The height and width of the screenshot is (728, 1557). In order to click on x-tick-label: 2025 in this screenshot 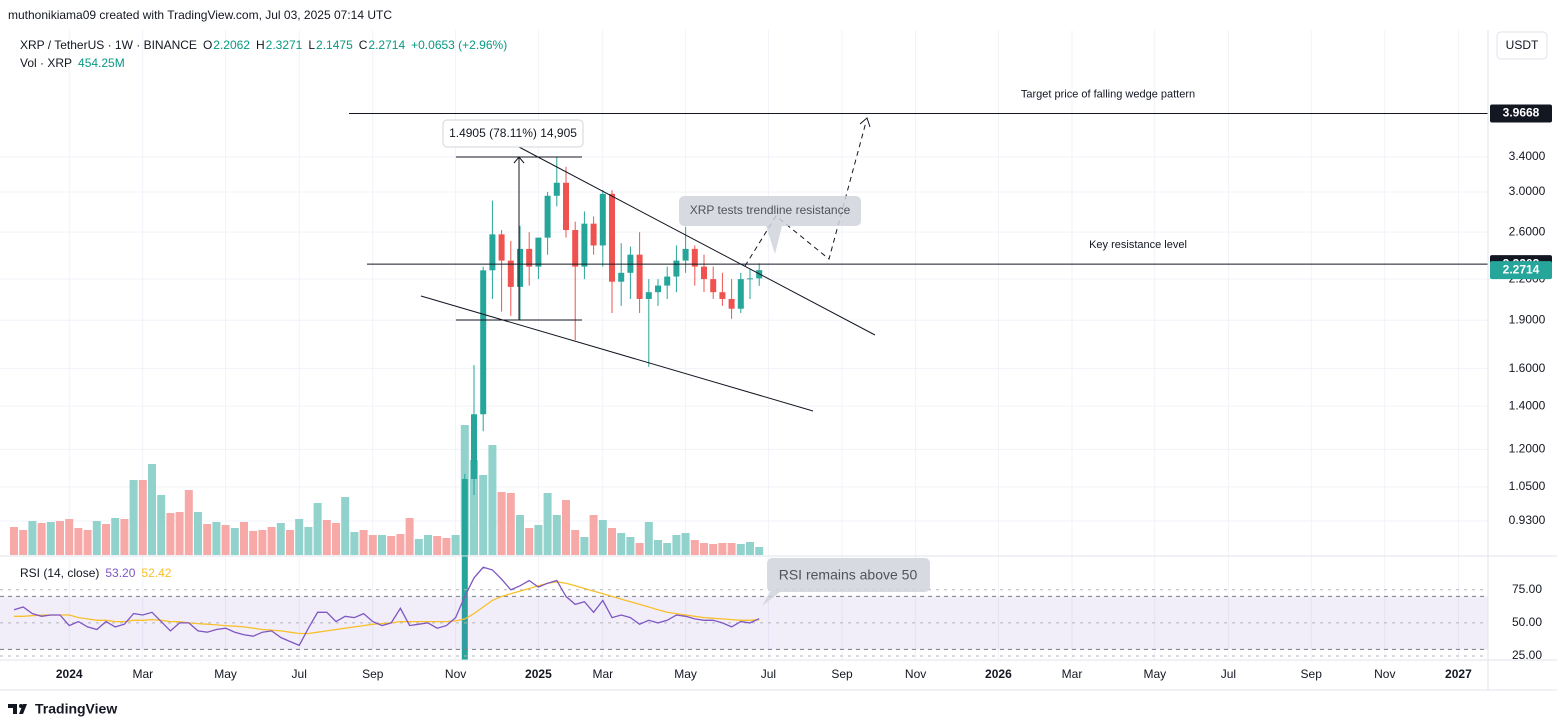, I will do `click(538, 674)`.